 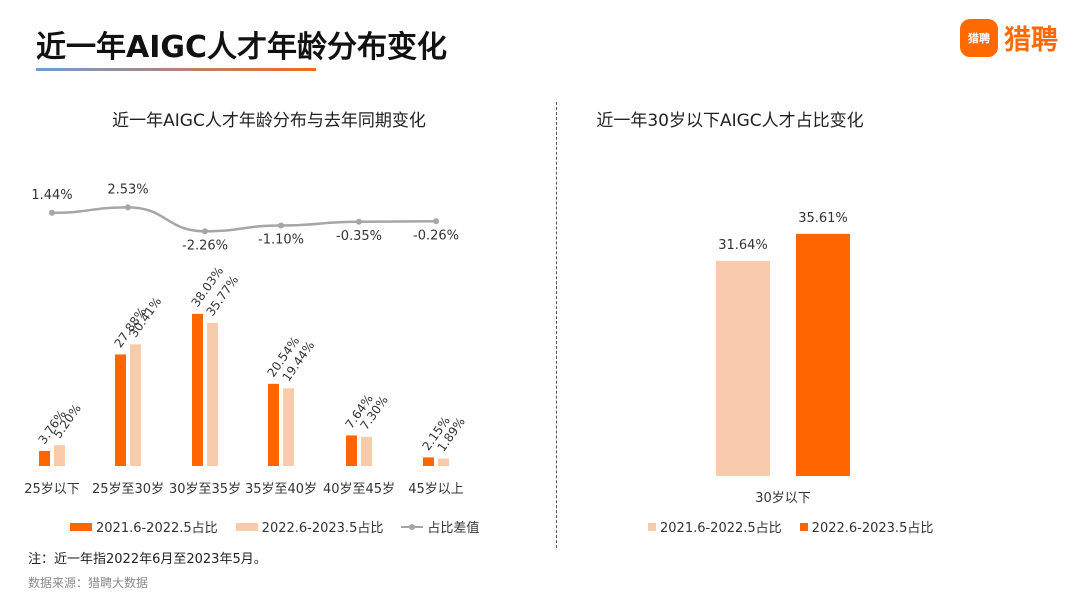 I want to click on legend-label: 占比差值, so click(x=453, y=528).